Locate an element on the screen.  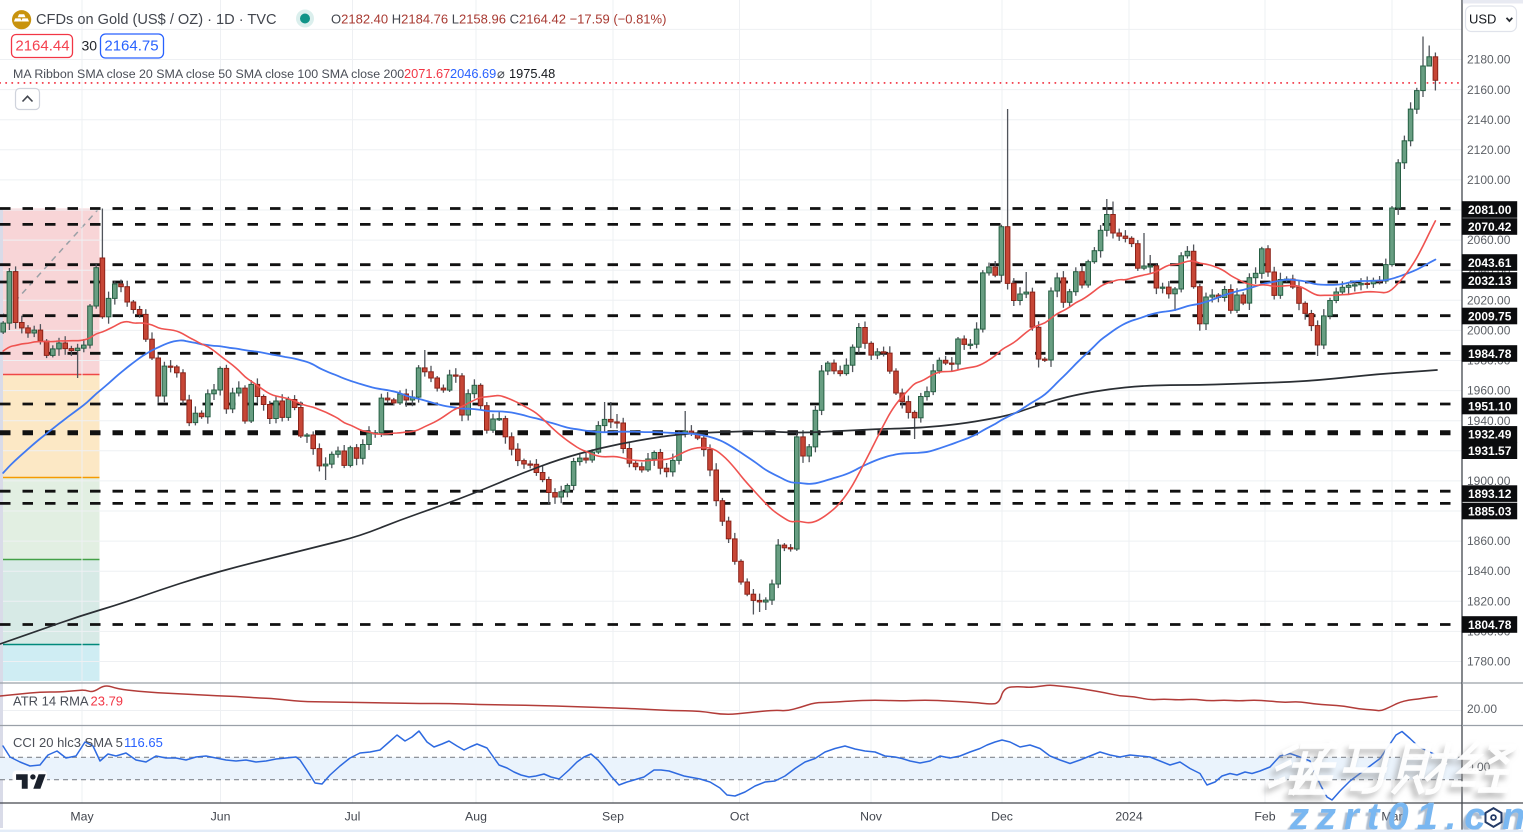
svg-text: Aug is located at coordinates (476, 817).